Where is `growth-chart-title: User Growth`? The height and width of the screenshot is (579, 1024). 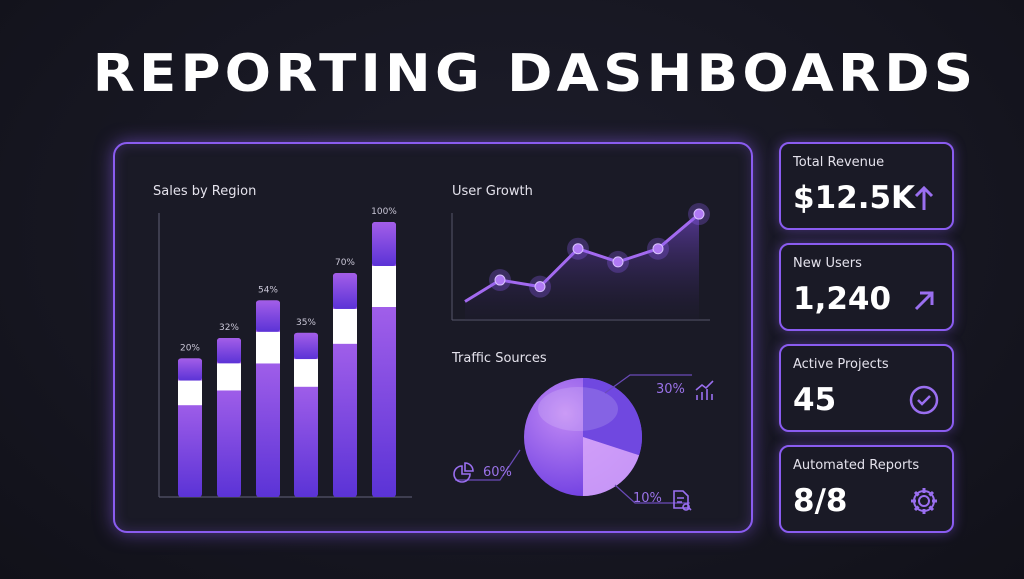
growth-chart-title: User Growth is located at coordinates (492, 191).